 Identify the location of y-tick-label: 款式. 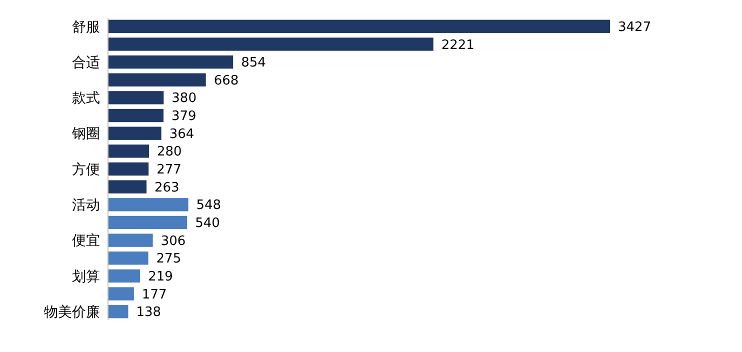
(86, 98).